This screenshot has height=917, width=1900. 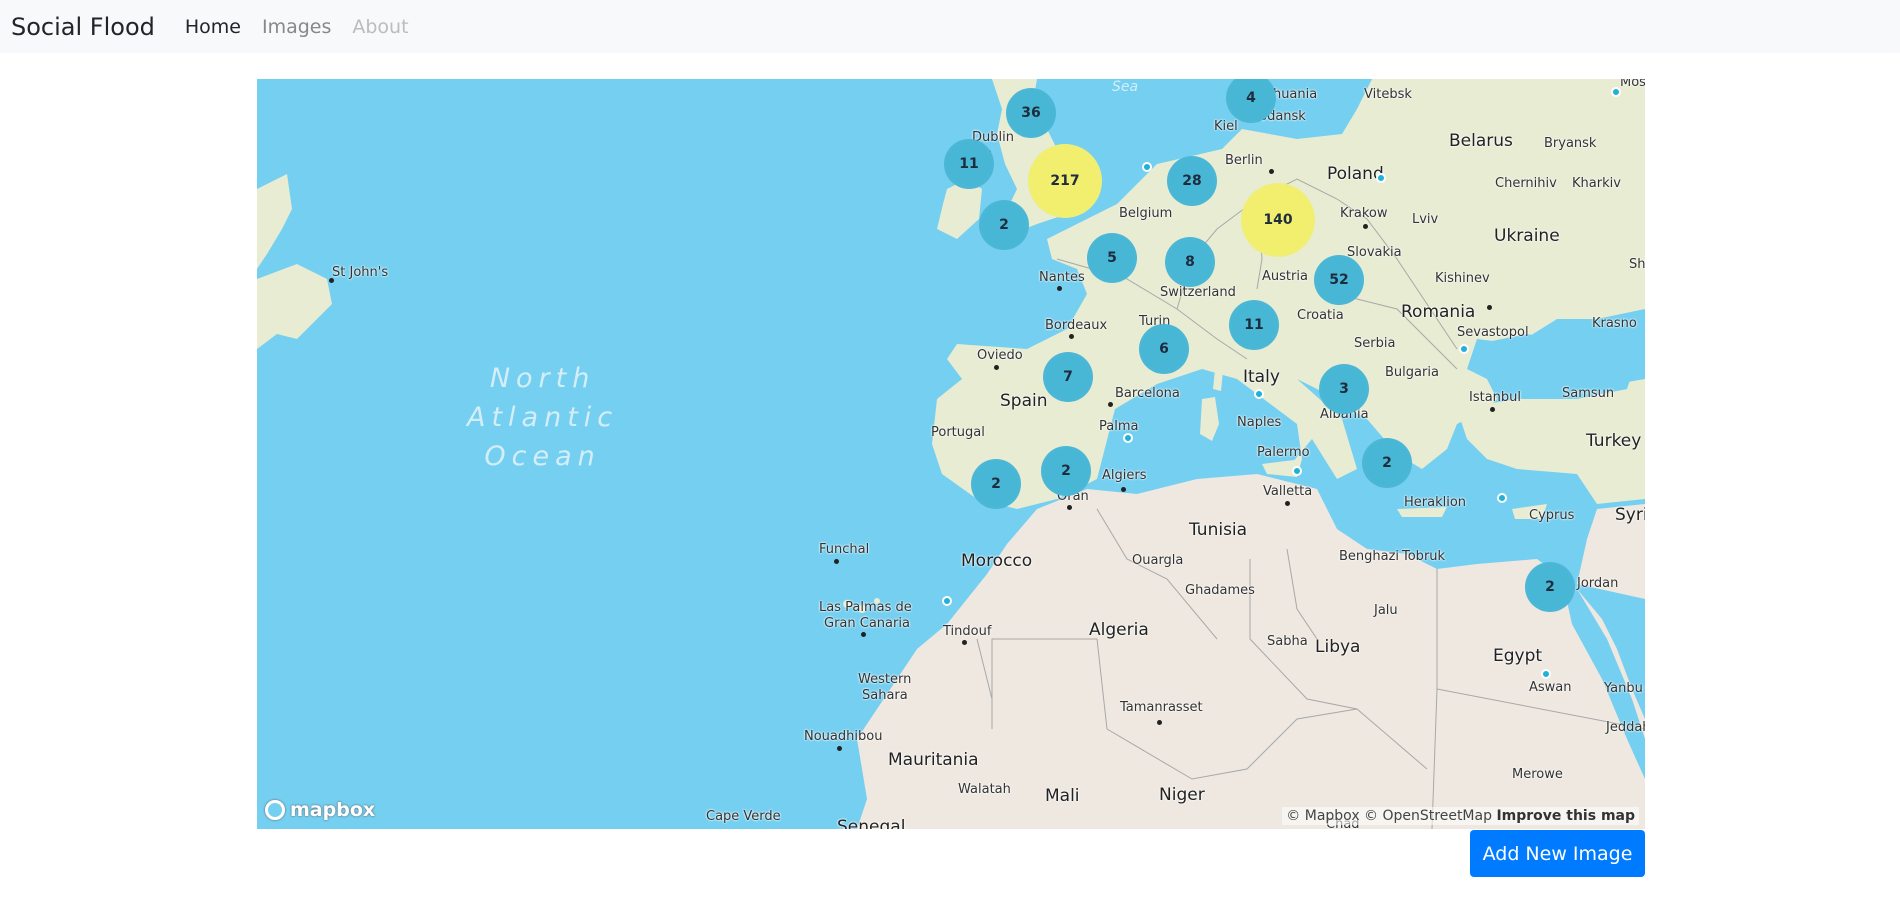 What do you see at coordinates (950, 26) in the screenshot?
I see `navbar: Social Flood Home Images About` at bounding box center [950, 26].